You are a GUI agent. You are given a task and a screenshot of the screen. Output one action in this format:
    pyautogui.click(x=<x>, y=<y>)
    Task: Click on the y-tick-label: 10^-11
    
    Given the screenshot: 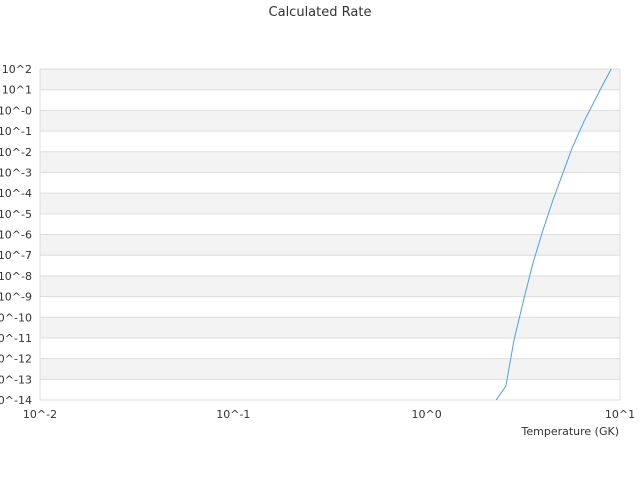 What is the action you would take?
    pyautogui.click(x=16, y=338)
    